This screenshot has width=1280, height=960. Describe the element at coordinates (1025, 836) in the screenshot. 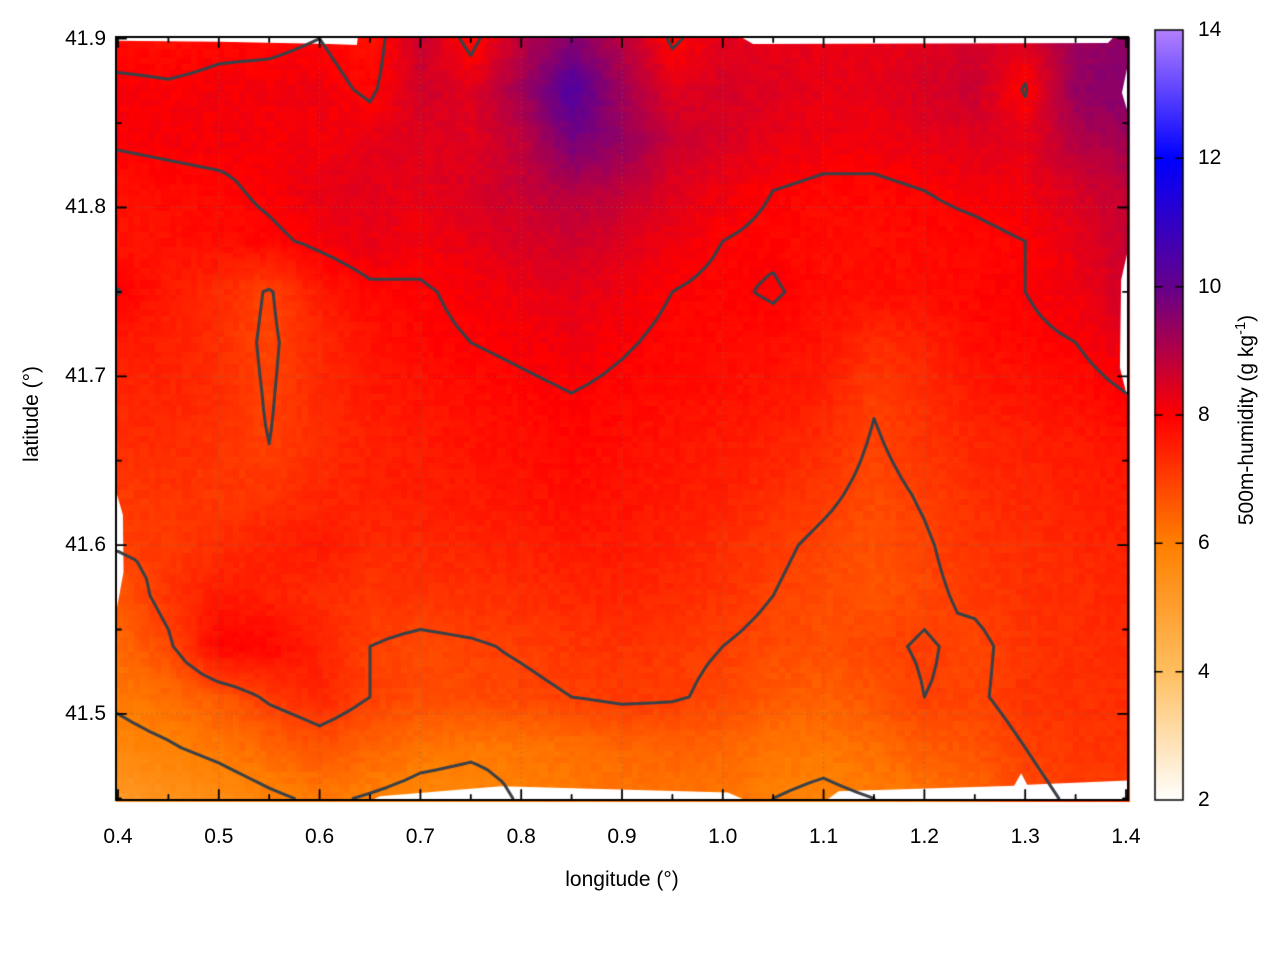

I see `x-tick-label: 1.3` at that location.